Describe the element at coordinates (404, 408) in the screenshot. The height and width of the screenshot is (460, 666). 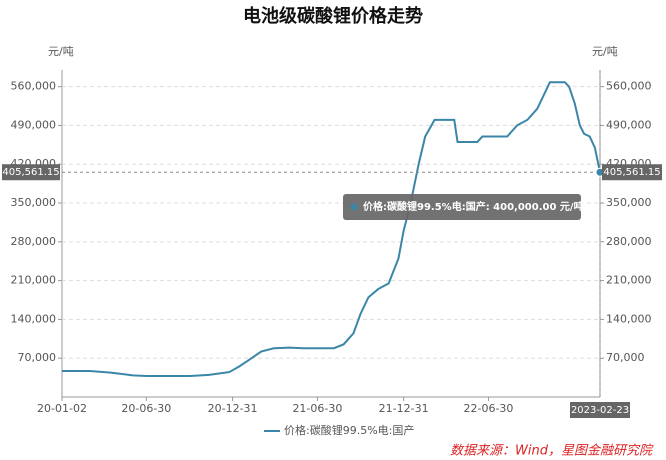
I see `x-tick-label: 21-12-31` at that location.